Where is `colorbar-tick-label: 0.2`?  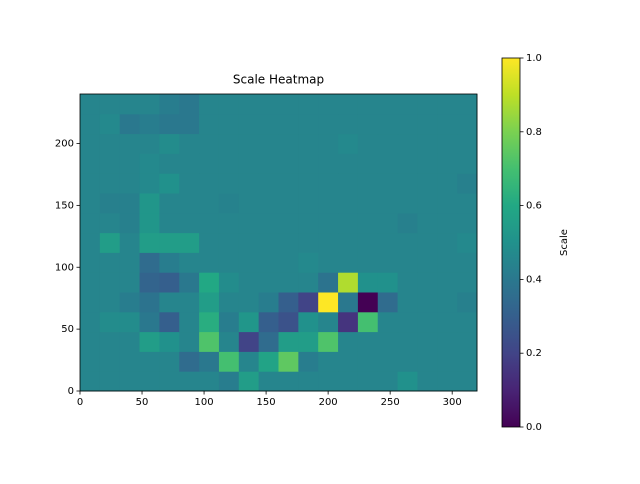 colorbar-tick-label: 0.2 is located at coordinates (534, 353).